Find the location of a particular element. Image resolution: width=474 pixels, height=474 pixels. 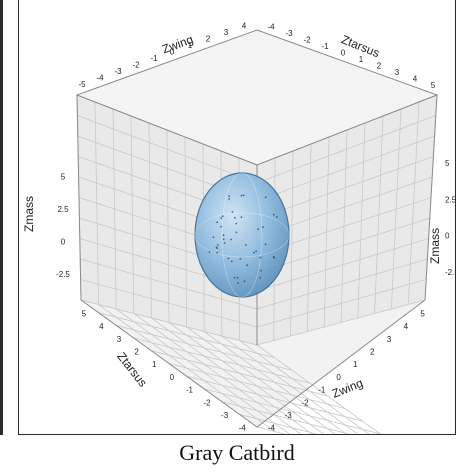

zwing-top-tick: -5 is located at coordinates (82, 84).